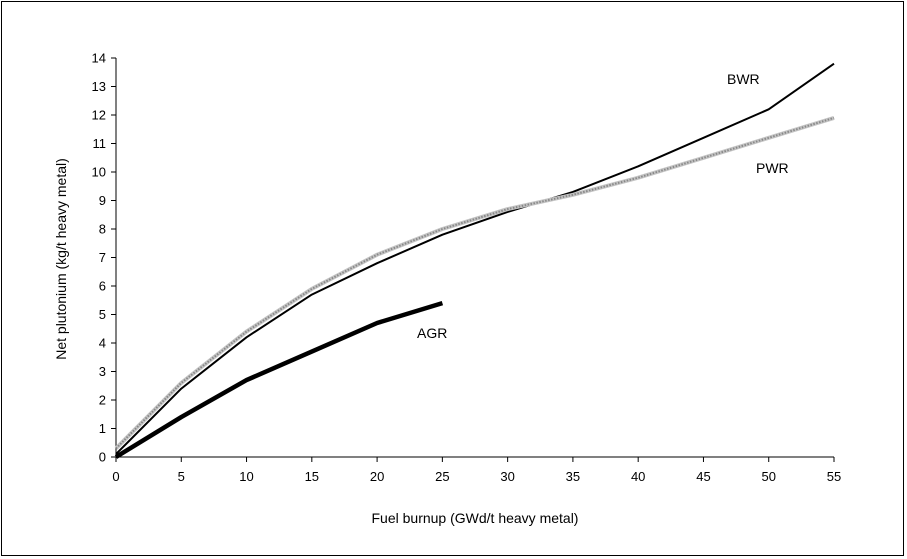 The height and width of the screenshot is (559, 907). I want to click on x-tick-label: 40, so click(638, 476).